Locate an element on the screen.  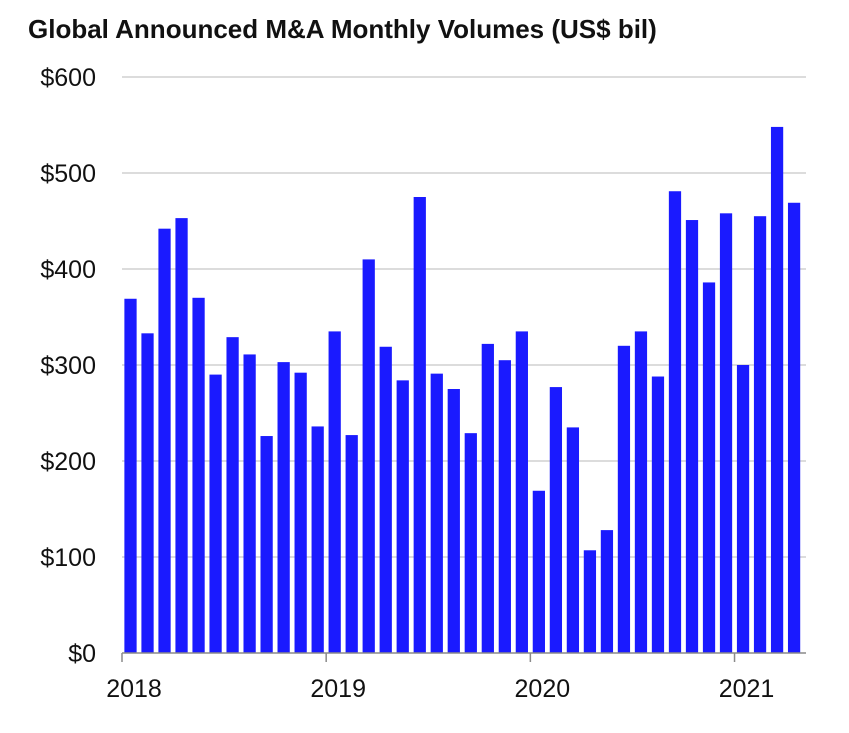
x-tick-label: 2020 is located at coordinates (543, 689).